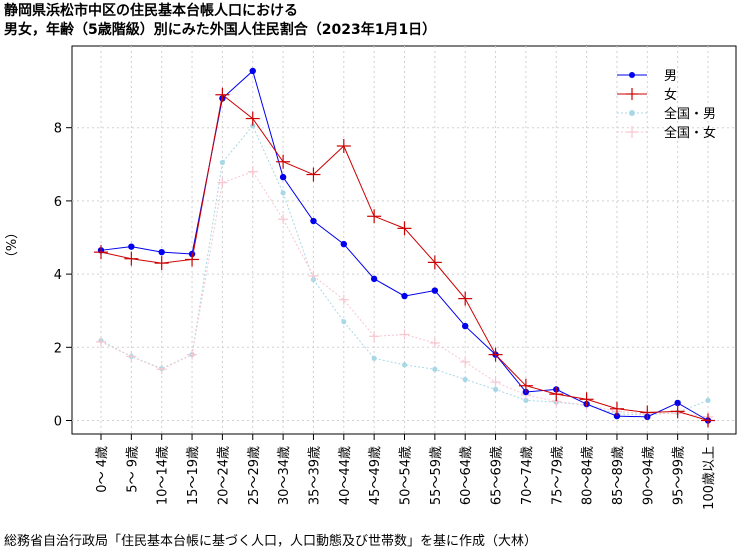 The height and width of the screenshot is (550, 750). What do you see at coordinates (58, 348) in the screenshot?
I see `y-tick-label: 2` at bounding box center [58, 348].